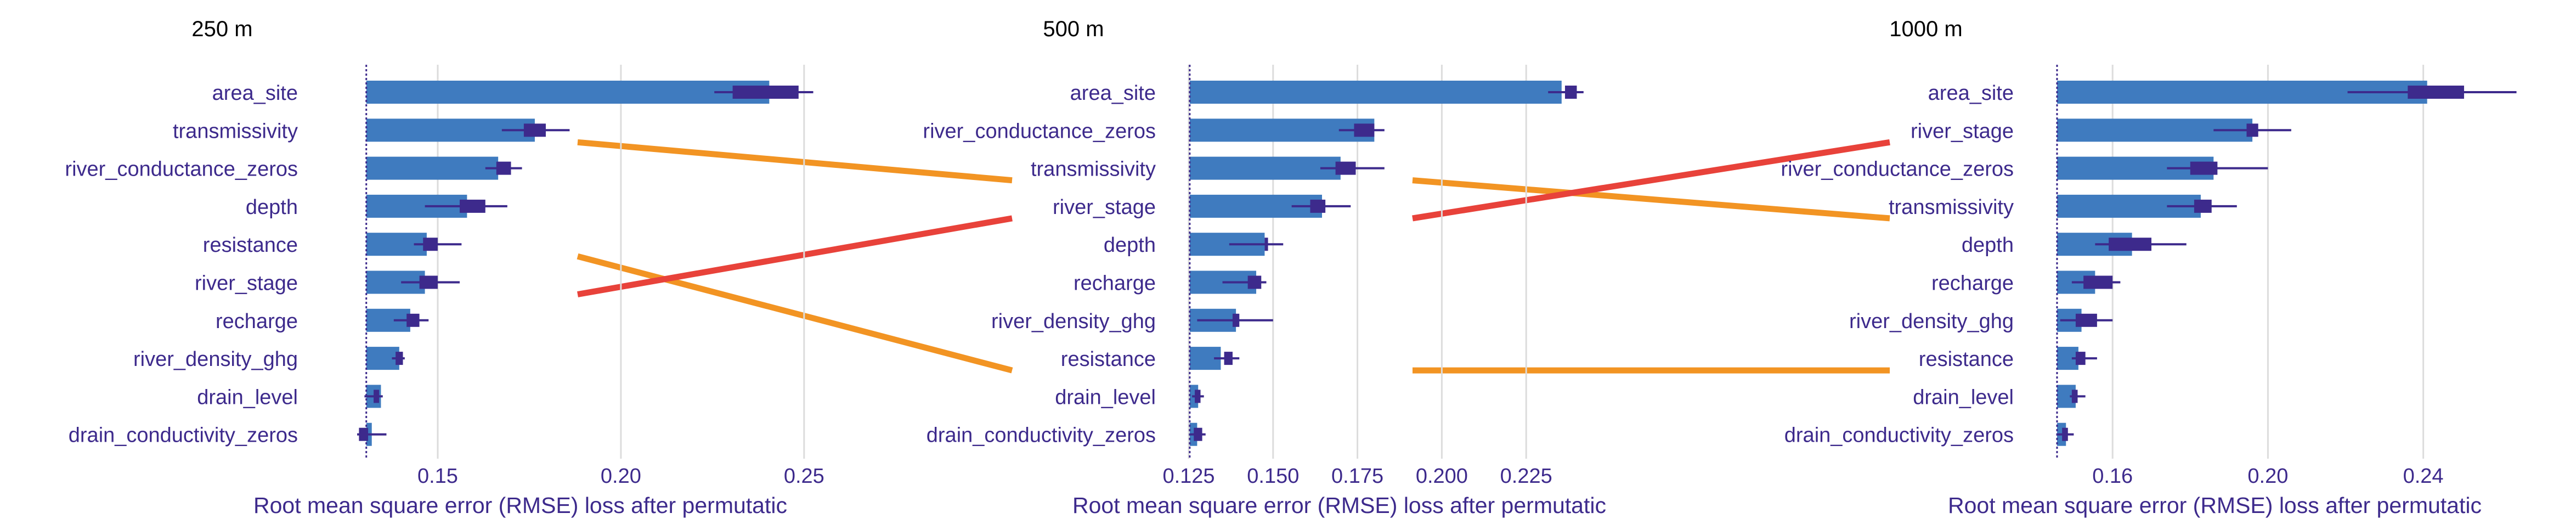  I want to click on x-tick-label: 0.25, so click(804, 476).